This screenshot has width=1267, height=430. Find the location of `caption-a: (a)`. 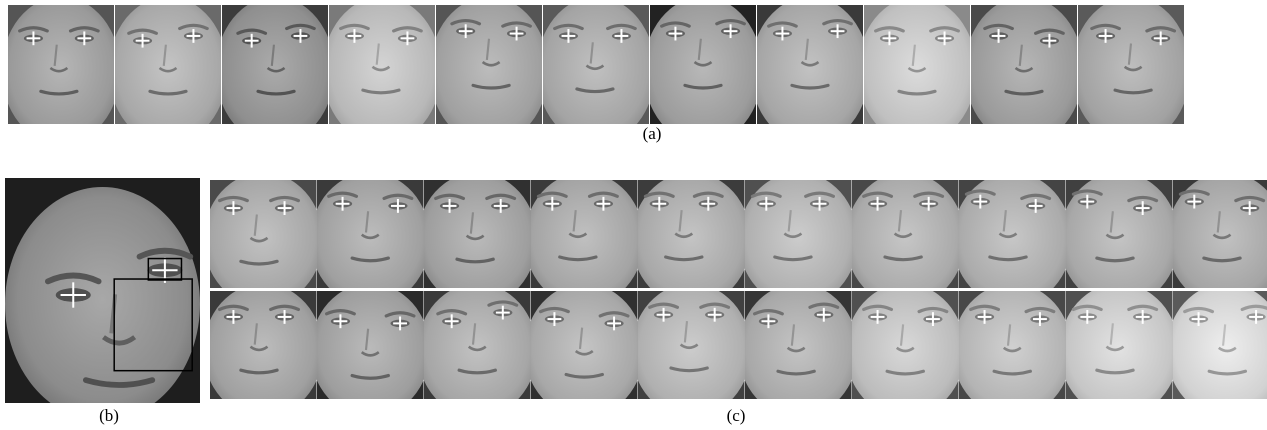

caption-a: (a) is located at coordinates (652, 133).